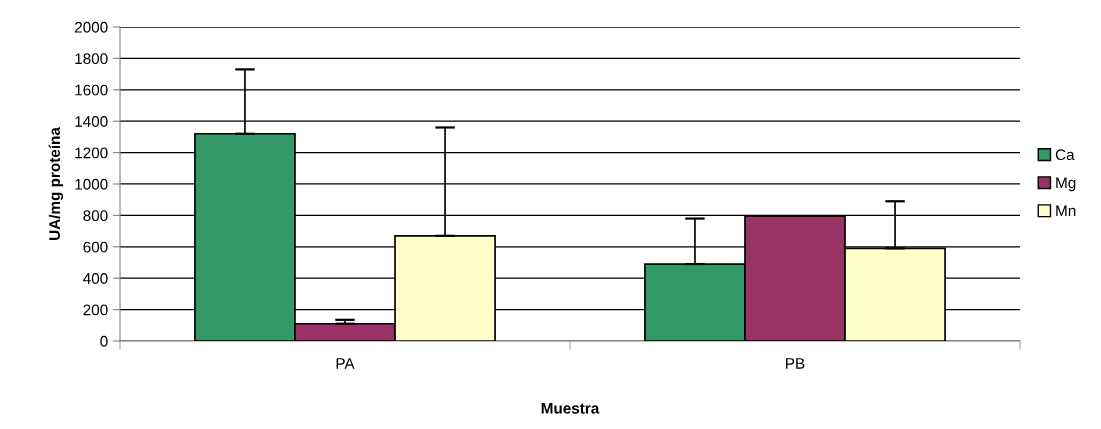 This screenshot has height=429, width=1101. What do you see at coordinates (91, 153) in the screenshot?
I see `y-tick-label: 1200` at bounding box center [91, 153].